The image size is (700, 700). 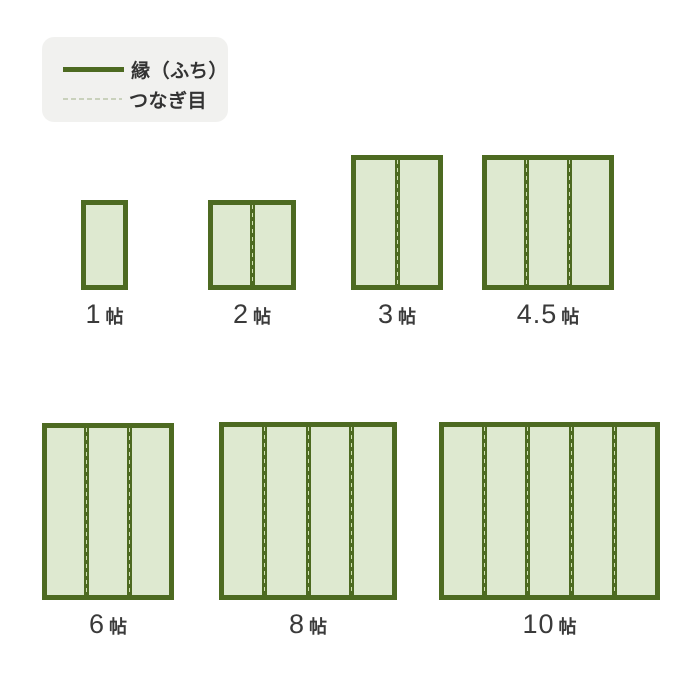 I want to click on mat-size-label: 10 帖, so click(x=549, y=624).